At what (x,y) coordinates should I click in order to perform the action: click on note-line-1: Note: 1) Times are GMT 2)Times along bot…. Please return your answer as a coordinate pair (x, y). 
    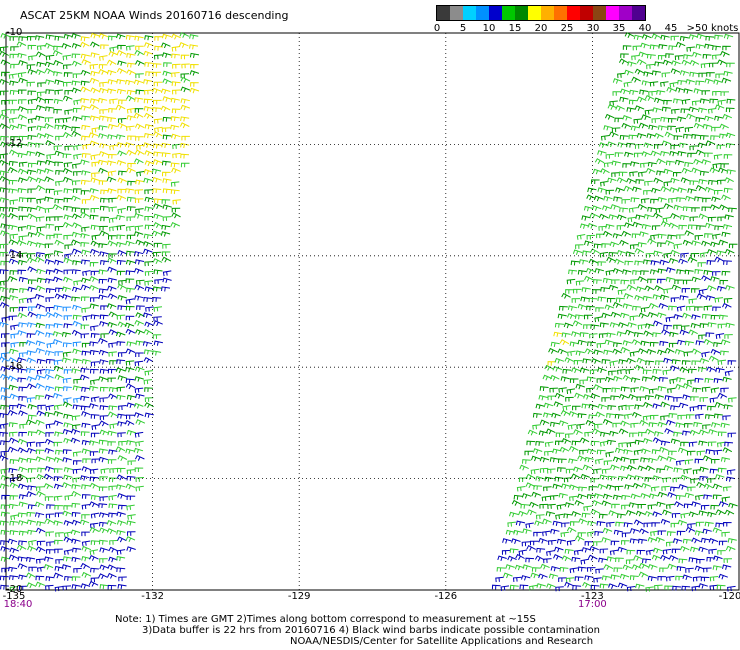
    Looking at the image, I should click on (325, 619).